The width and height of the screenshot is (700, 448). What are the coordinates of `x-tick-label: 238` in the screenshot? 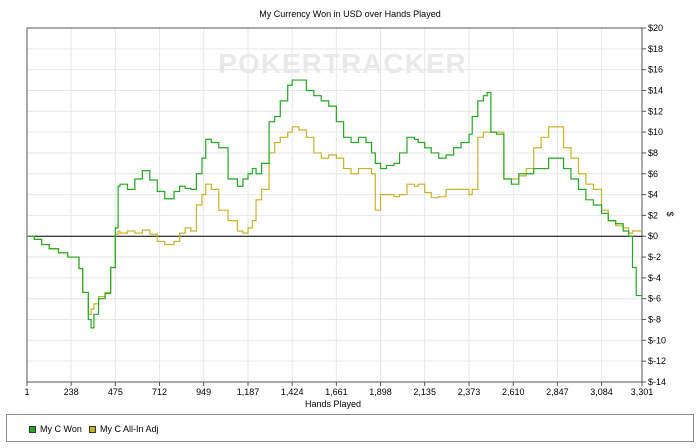 It's located at (71, 392).